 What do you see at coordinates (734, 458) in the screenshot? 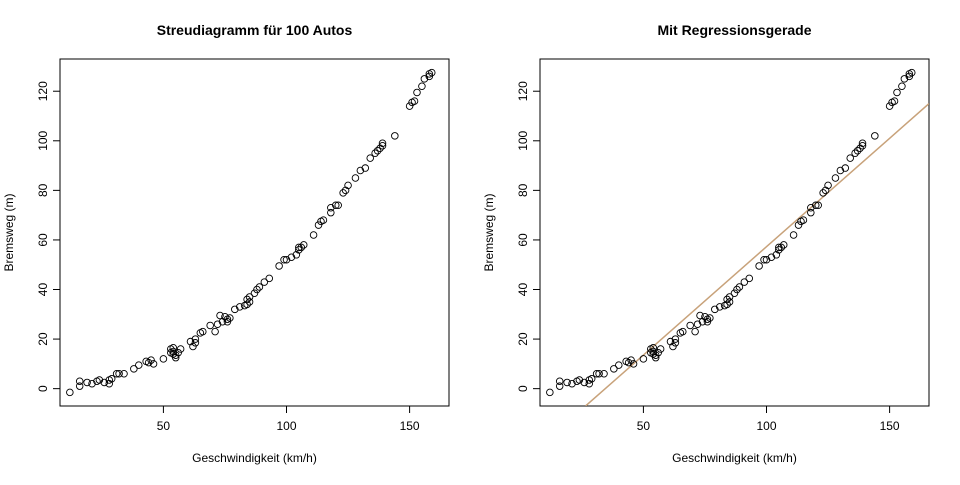
I see `right-x-axis-label: Geschwindigkeit (km/h)` at bounding box center [734, 458].